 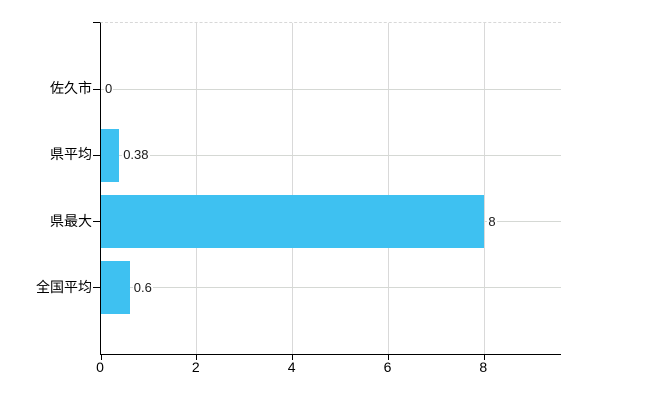 What do you see at coordinates (109, 89) in the screenshot?
I see `value-label: 0` at bounding box center [109, 89].